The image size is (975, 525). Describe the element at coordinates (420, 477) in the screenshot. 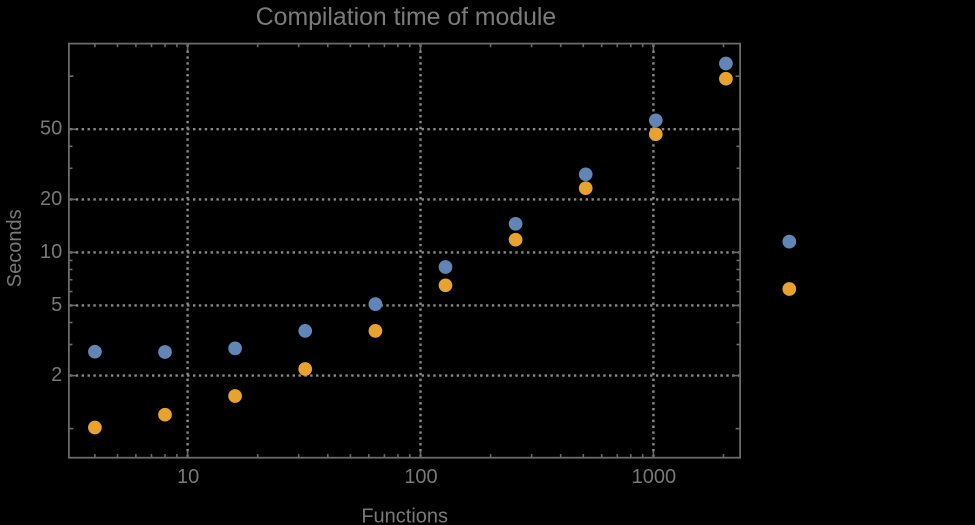

I see `svg-text: 100` at that location.